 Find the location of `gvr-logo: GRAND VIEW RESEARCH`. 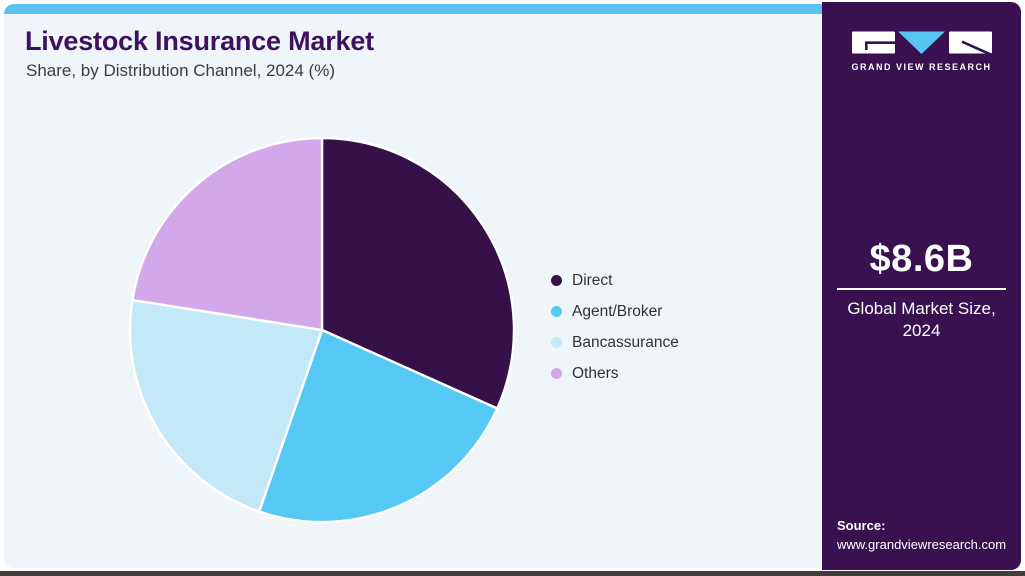

gvr-logo: GRAND VIEW RESEARCH is located at coordinates (921, 51).